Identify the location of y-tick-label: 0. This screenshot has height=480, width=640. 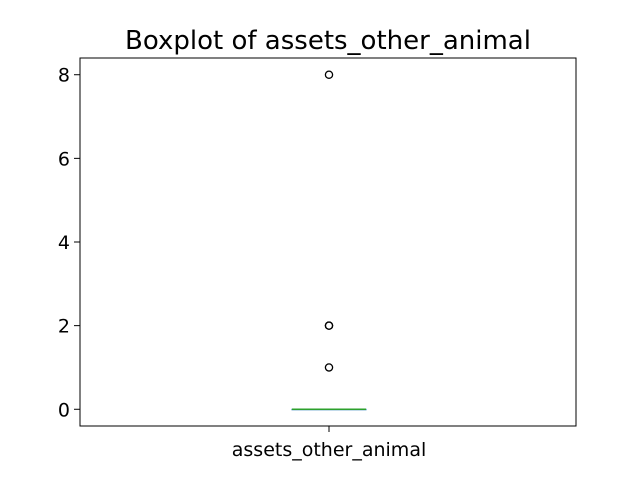
(64, 410).